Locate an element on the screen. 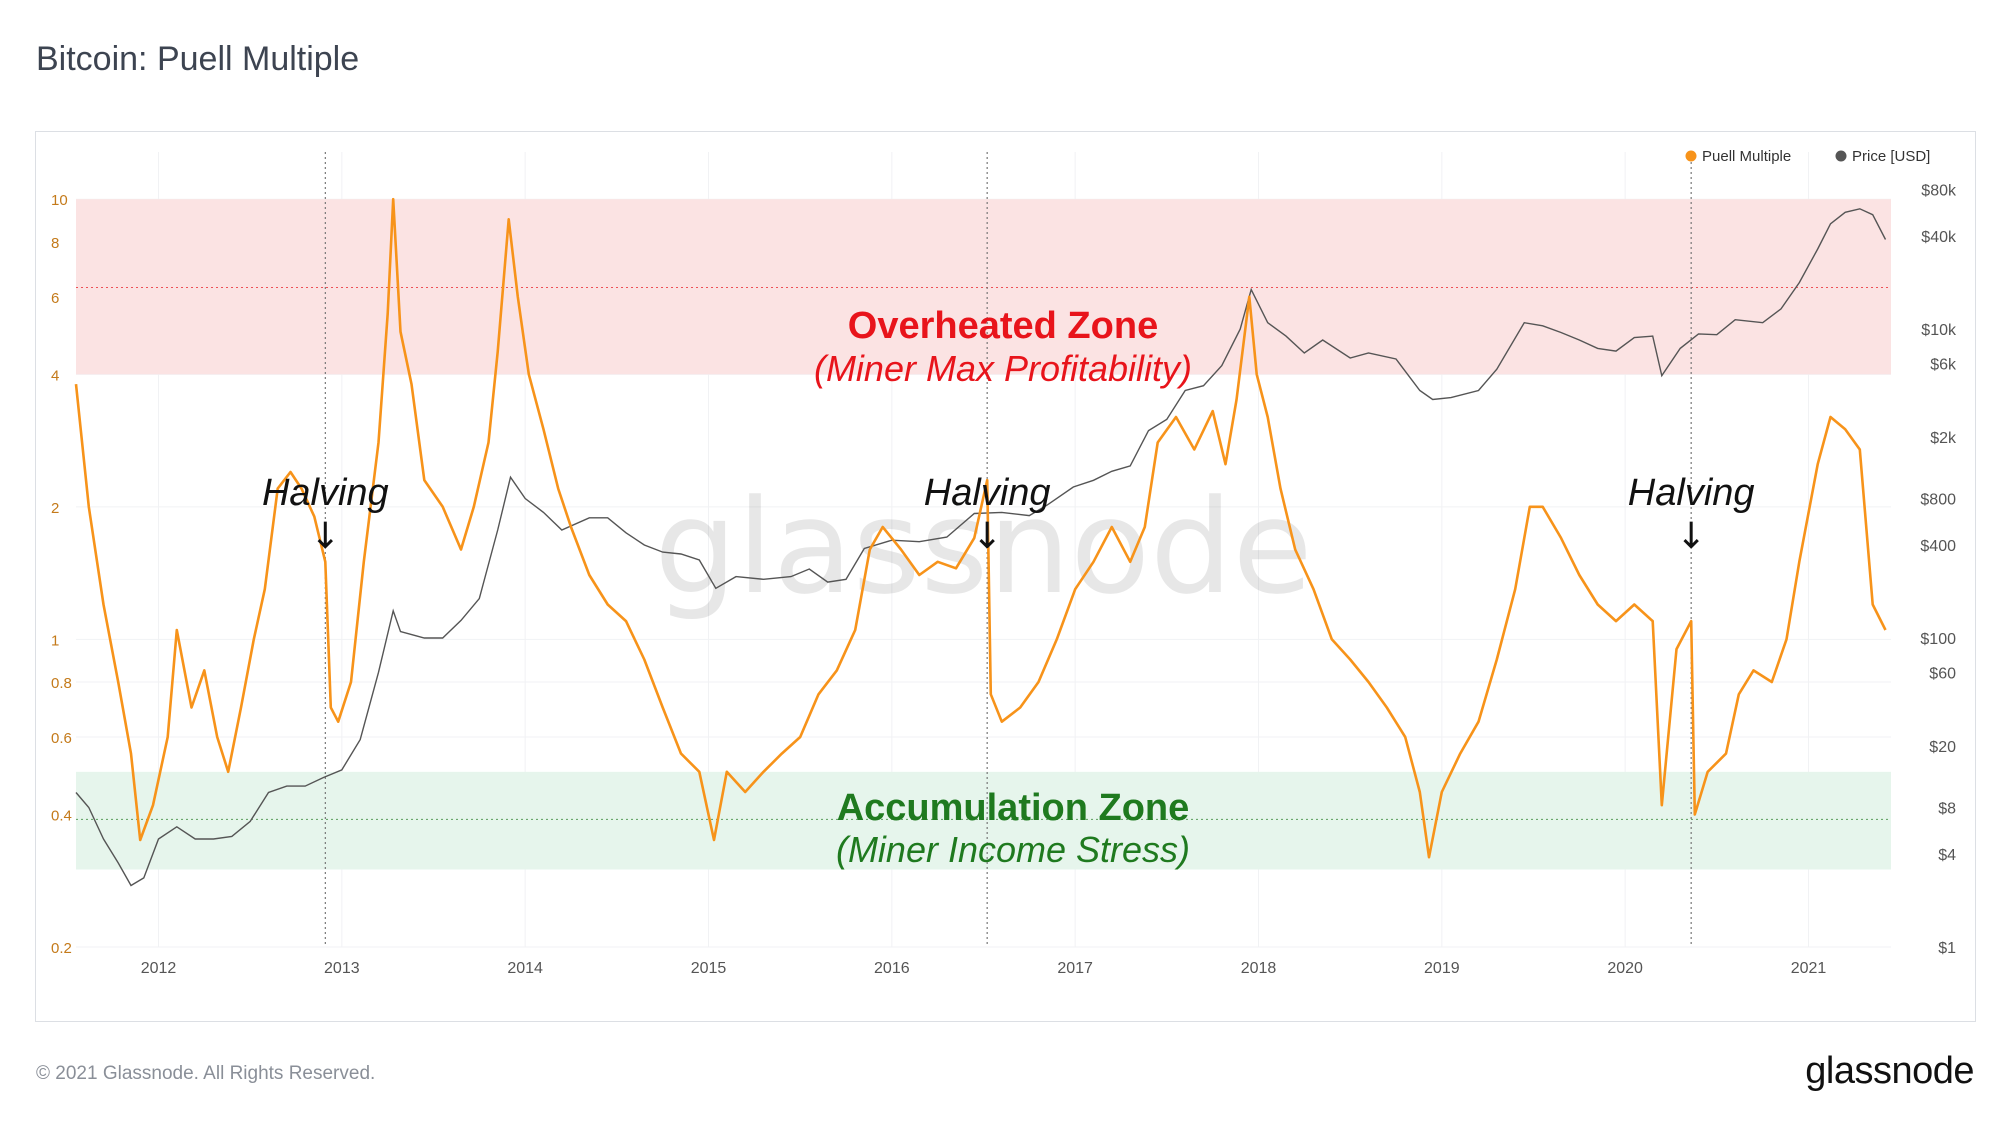  y-left-tick-label: 6 is located at coordinates (55, 298).